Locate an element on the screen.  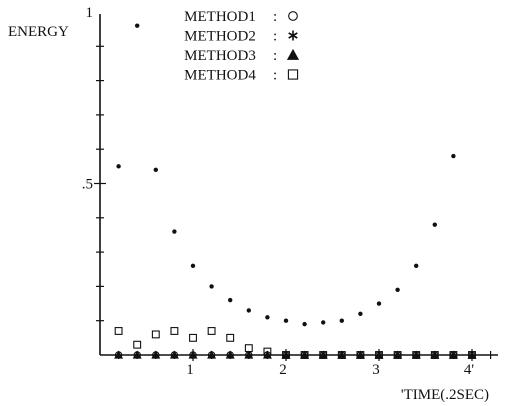
legend-marker-circle is located at coordinates (293, 16).